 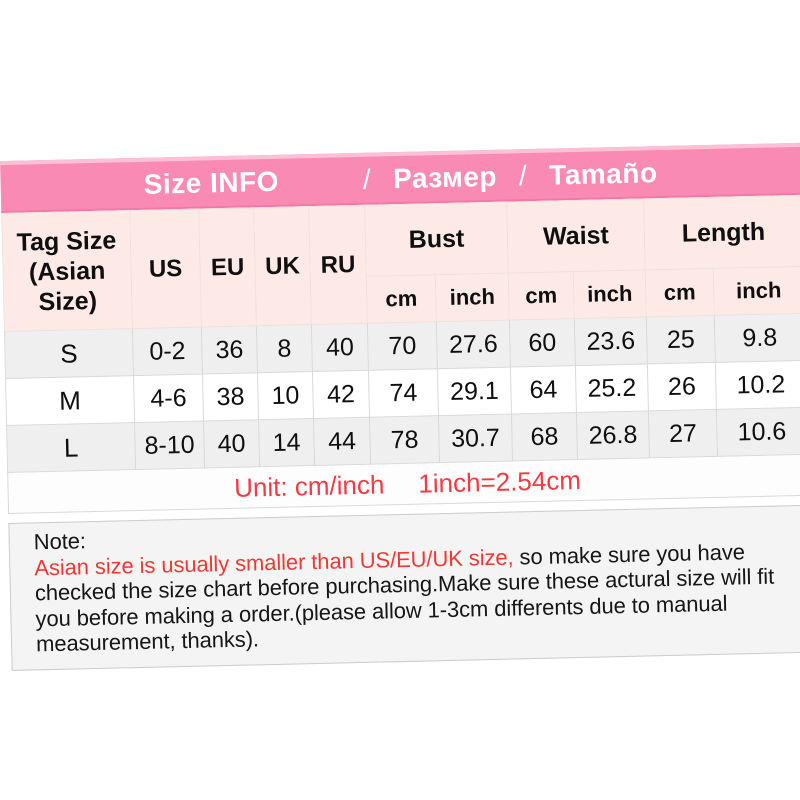 What do you see at coordinates (282, 266) in the screenshot?
I see `col-header-uk: UK` at bounding box center [282, 266].